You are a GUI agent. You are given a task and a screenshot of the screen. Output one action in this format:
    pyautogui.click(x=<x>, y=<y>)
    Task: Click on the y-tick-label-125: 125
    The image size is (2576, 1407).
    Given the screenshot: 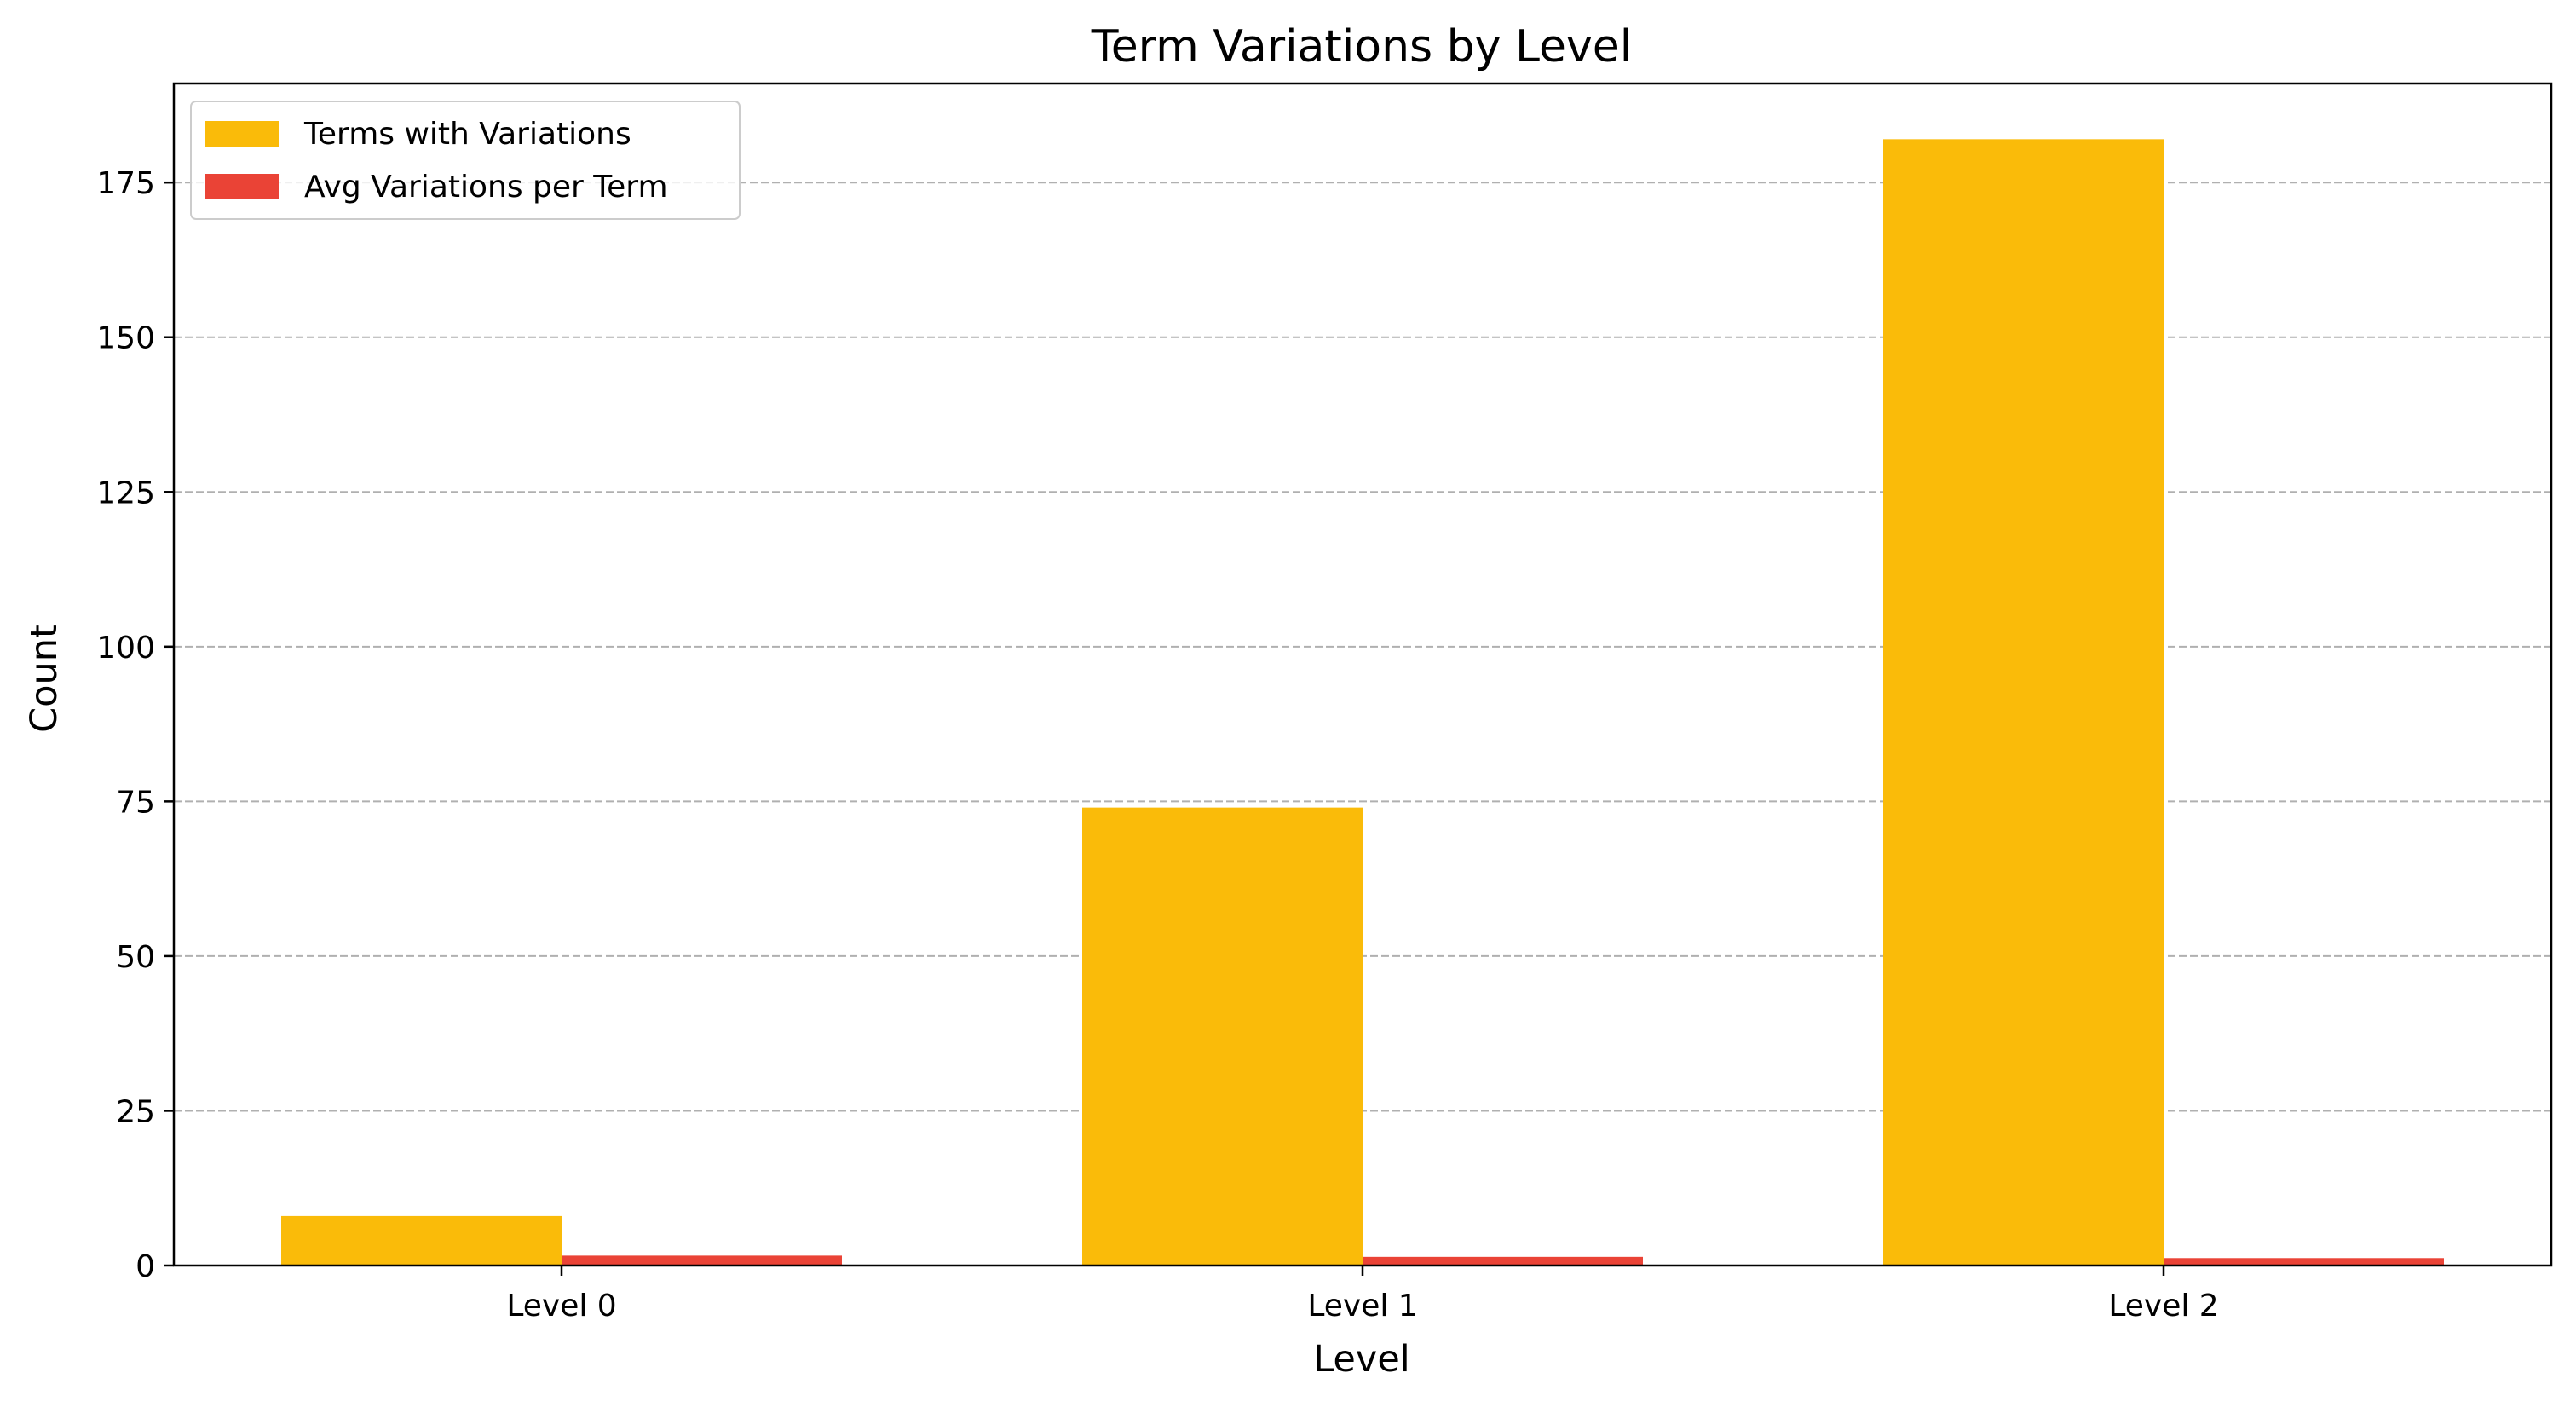 What is the action you would take?
    pyautogui.click(x=125, y=493)
    